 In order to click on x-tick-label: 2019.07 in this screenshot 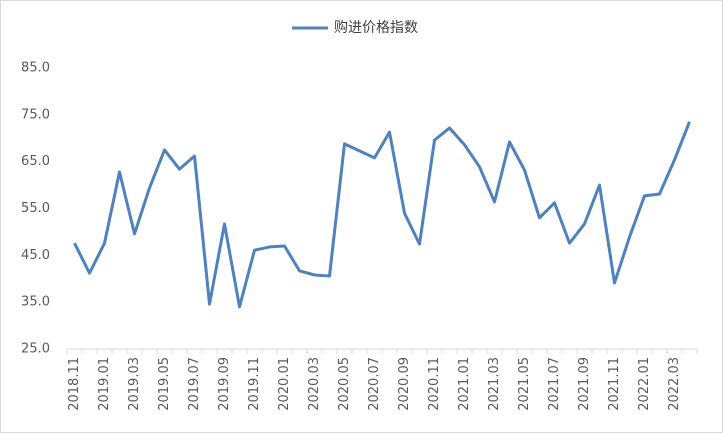, I will do `click(194, 384)`.